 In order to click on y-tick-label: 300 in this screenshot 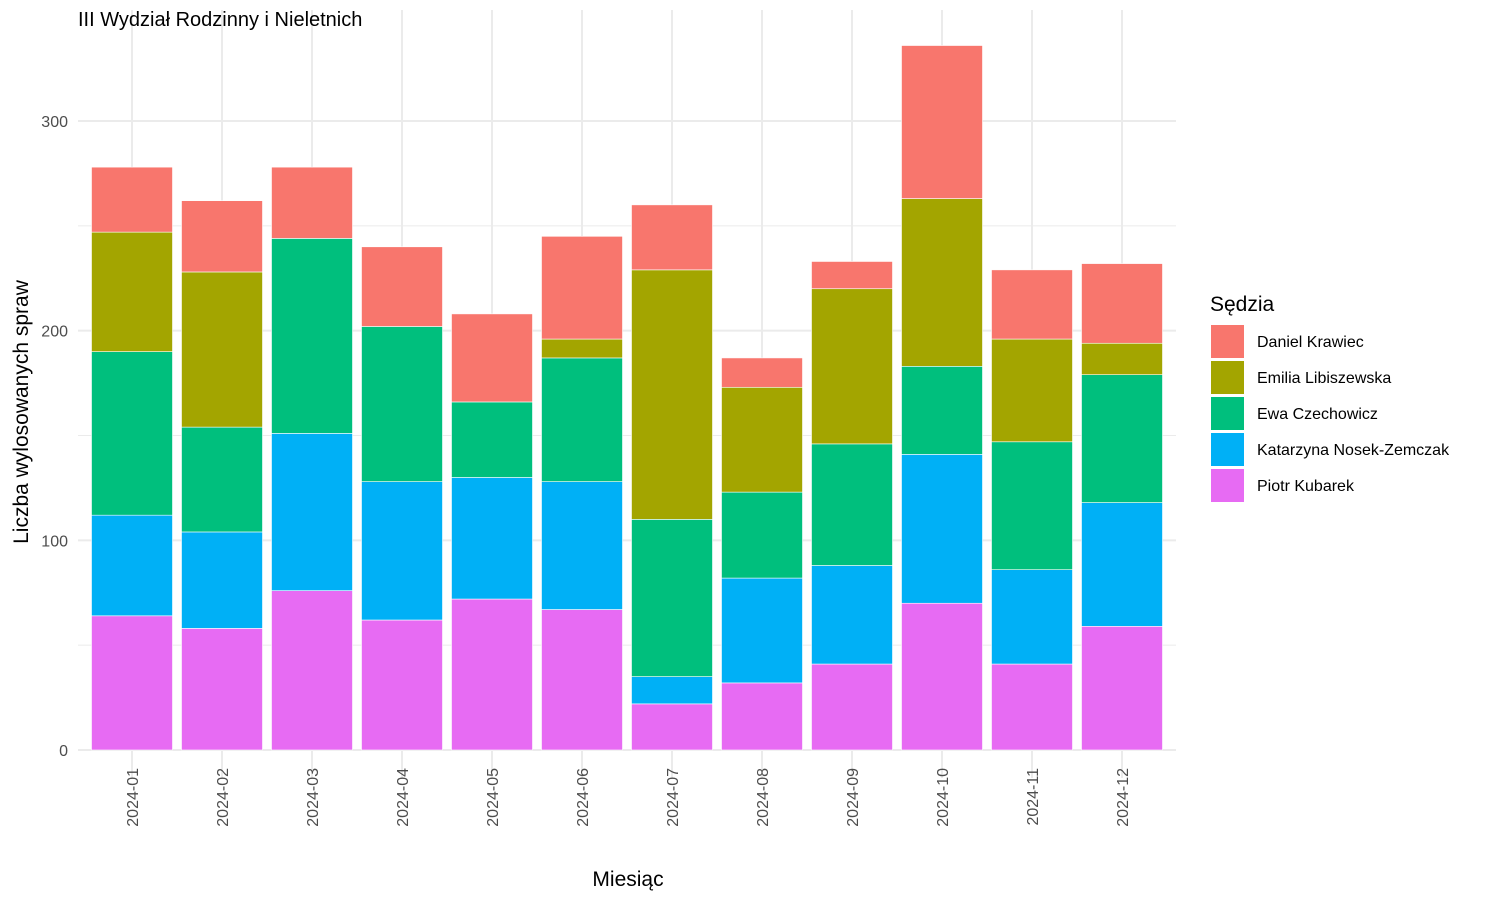, I will do `click(54, 122)`.